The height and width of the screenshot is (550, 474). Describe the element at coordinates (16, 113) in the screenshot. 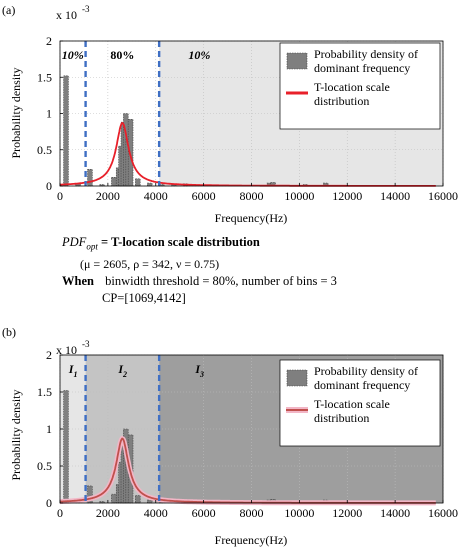

I see `y-axis-label-a: Probability density` at that location.